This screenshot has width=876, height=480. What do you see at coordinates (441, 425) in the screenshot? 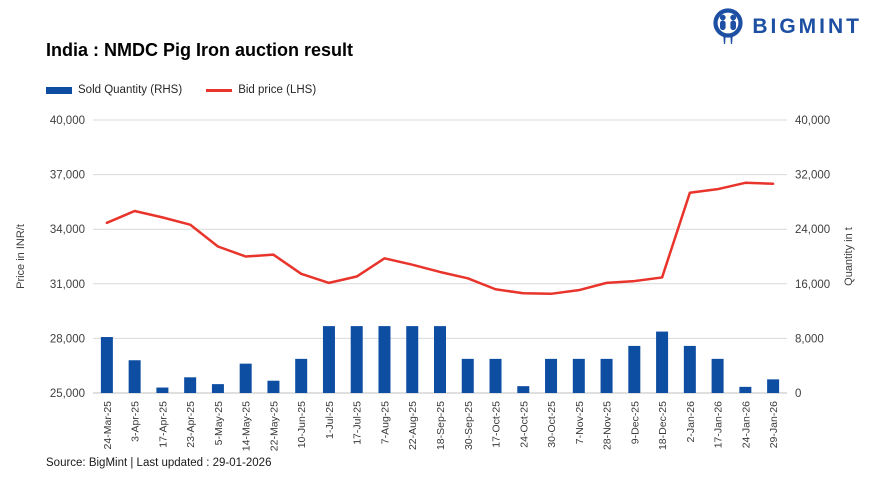
I see `x-axis-label: 18-Sep-25` at bounding box center [441, 425].